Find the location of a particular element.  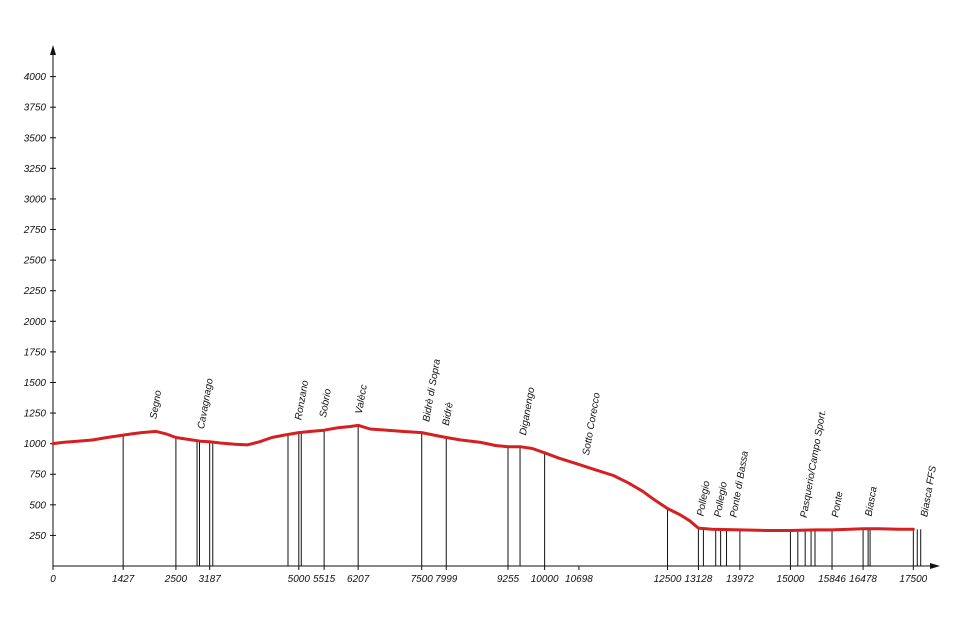

place-label: Pasquerio/Campo Sport. is located at coordinates (814, 464).